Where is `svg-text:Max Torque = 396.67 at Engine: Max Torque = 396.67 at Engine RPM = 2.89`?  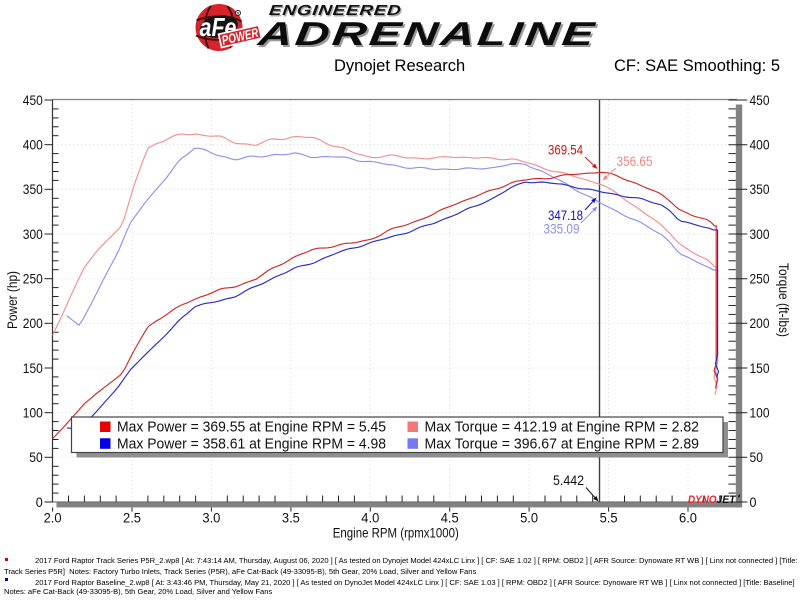
svg-text:Max Torque = 396.67 at Engine: Max Torque = 396.67 at Engine RPM = 2.89 is located at coordinates (562, 444).